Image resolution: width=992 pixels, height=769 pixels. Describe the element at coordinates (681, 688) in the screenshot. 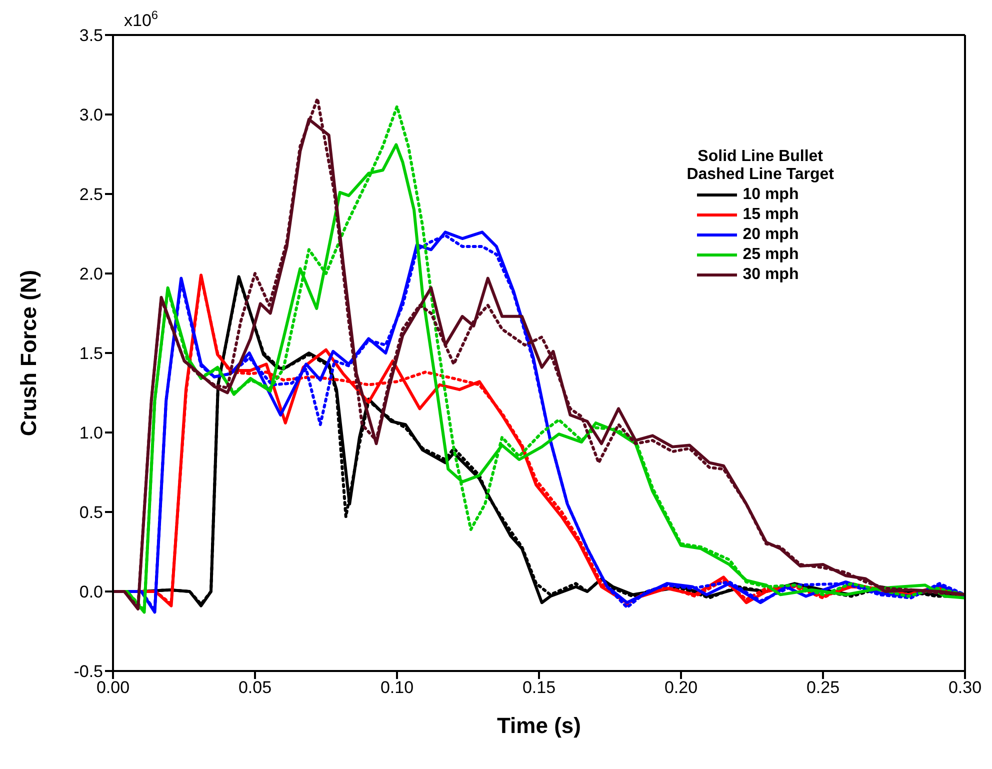

I see `x-tick-label: 0.20` at that location.